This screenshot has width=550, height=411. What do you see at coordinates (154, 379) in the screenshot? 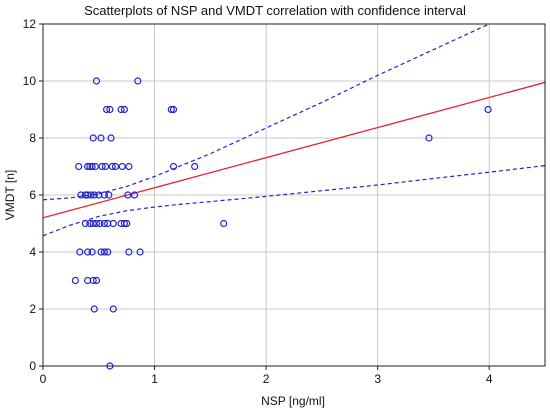
I see `x-tick-label-1: 1` at bounding box center [154, 379].